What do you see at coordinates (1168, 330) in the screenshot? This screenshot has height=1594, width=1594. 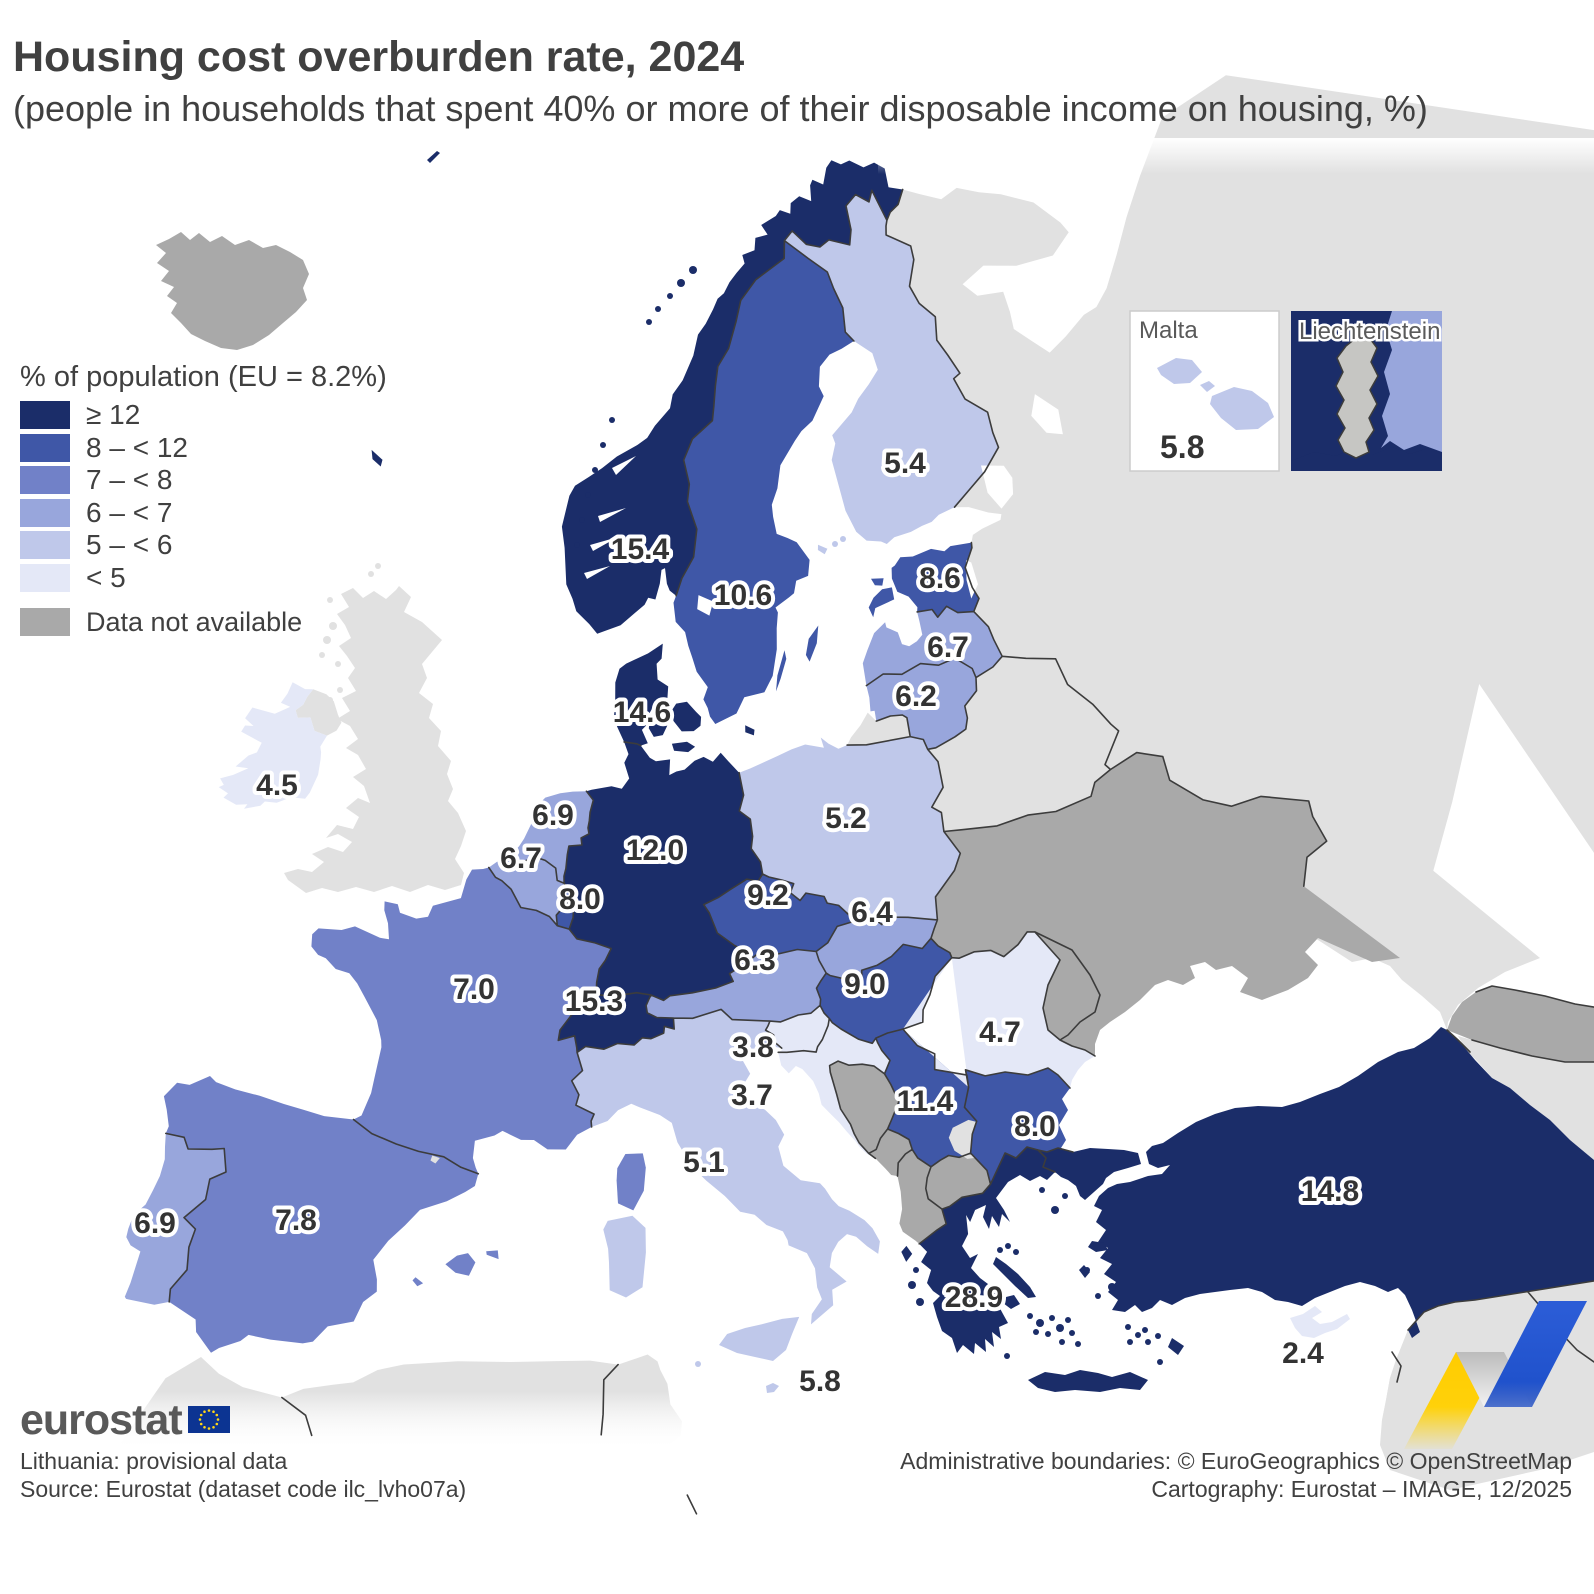 I see `svg-text: Malta` at bounding box center [1168, 330].